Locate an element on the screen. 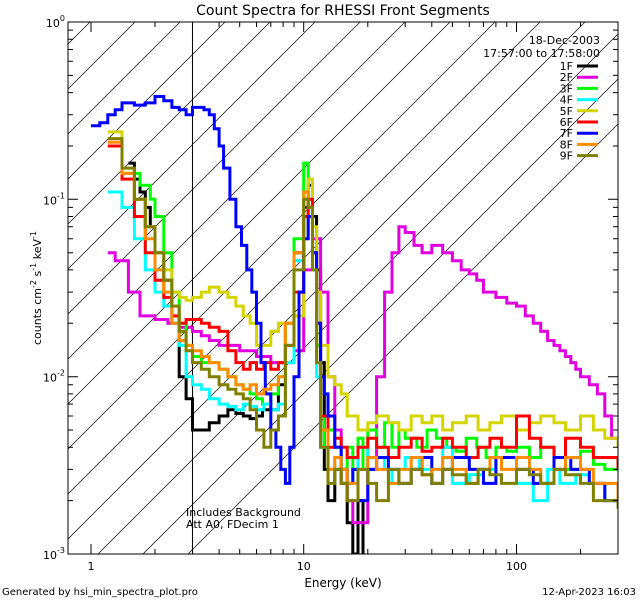 Image resolution: width=640 pixels, height=600 pixels. y-tick-label: 10⁻¹ is located at coordinates (54, 199).